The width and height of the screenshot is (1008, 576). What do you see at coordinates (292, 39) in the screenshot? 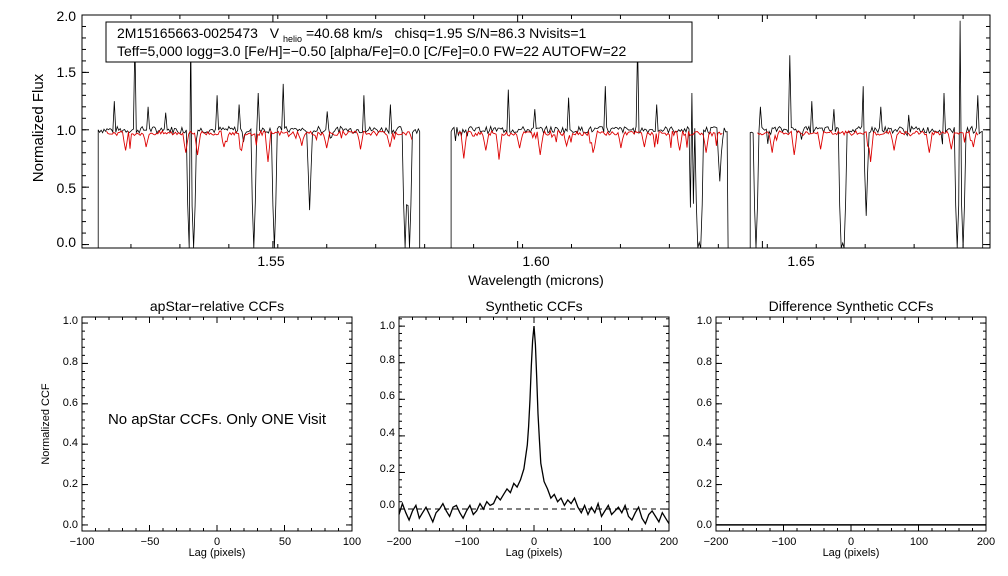
I see `velocity-subscript: helio` at bounding box center [292, 39].